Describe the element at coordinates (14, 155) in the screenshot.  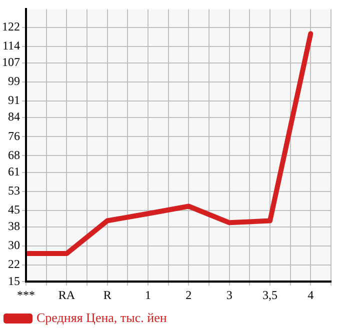
I see `y-tick-label: 68` at that location.